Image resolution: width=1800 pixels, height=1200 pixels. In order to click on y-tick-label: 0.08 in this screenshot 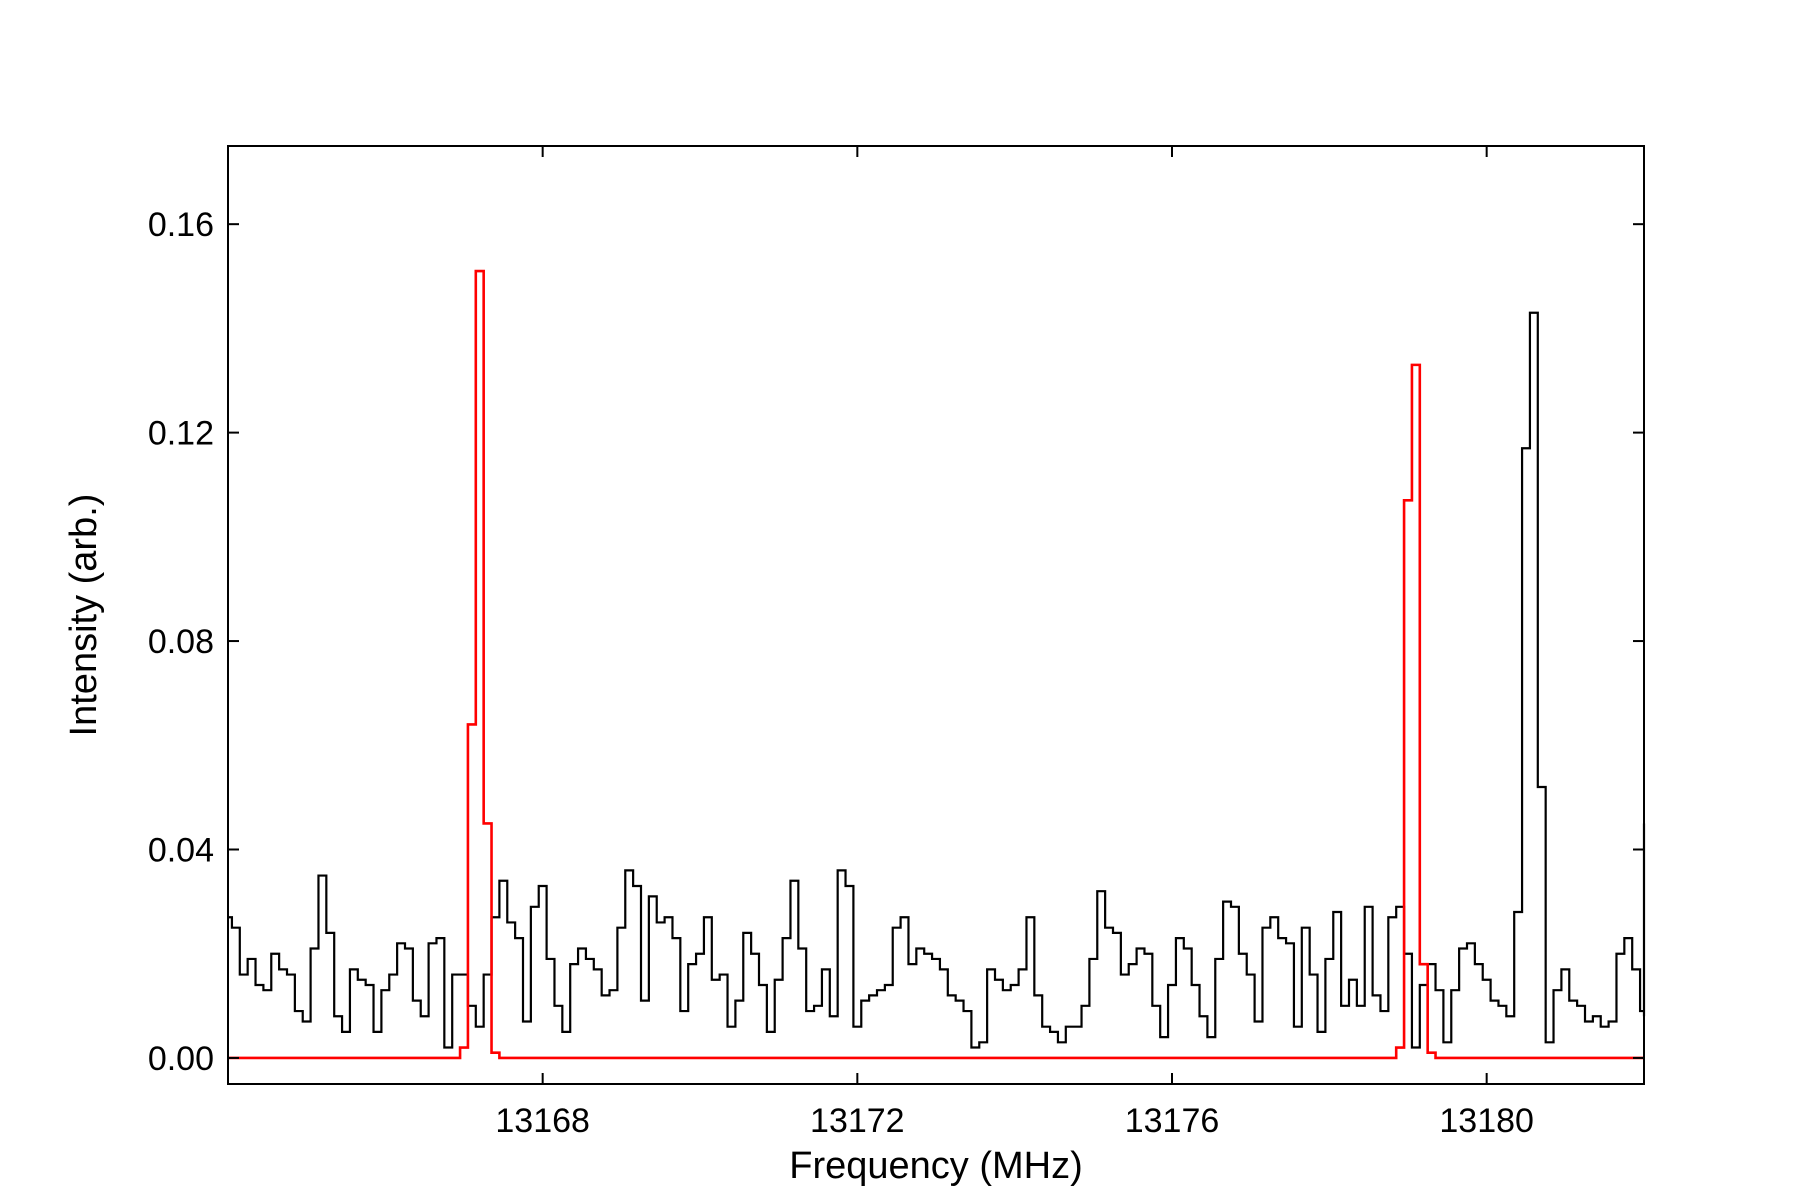, I will do `click(181, 642)`.